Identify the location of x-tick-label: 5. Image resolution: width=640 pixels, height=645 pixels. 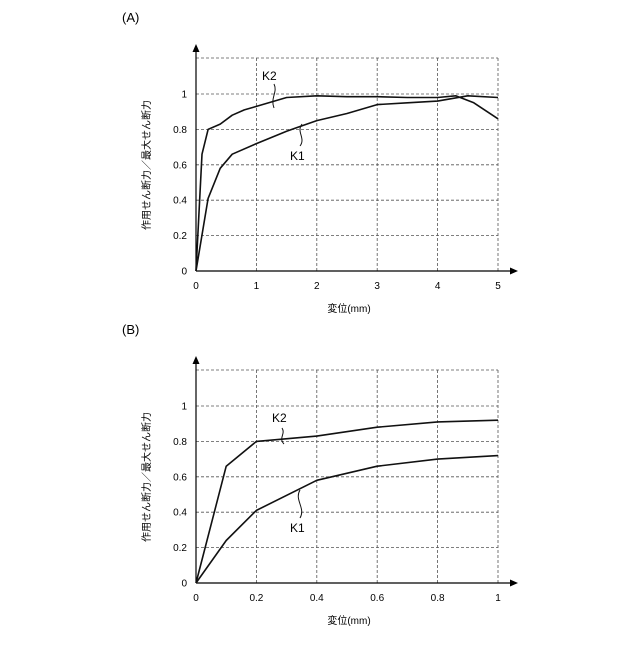
(498, 286).